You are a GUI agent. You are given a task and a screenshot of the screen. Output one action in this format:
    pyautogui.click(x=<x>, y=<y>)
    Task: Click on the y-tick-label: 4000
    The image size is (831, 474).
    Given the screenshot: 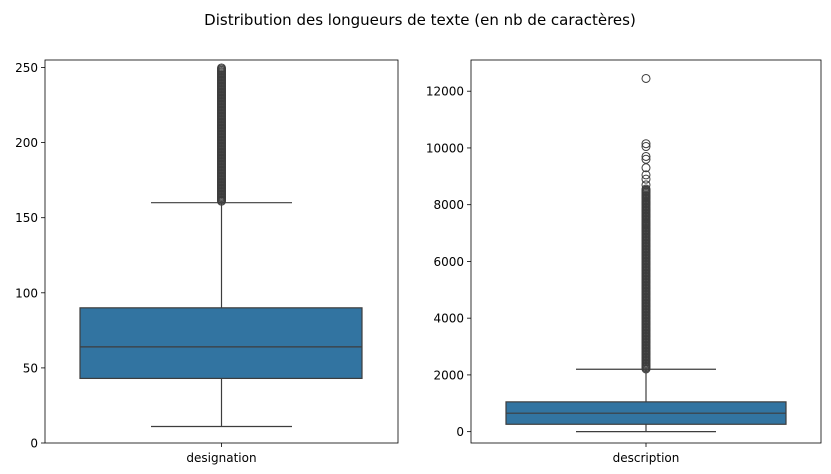 What is the action you would take?
    pyautogui.click(x=448, y=319)
    